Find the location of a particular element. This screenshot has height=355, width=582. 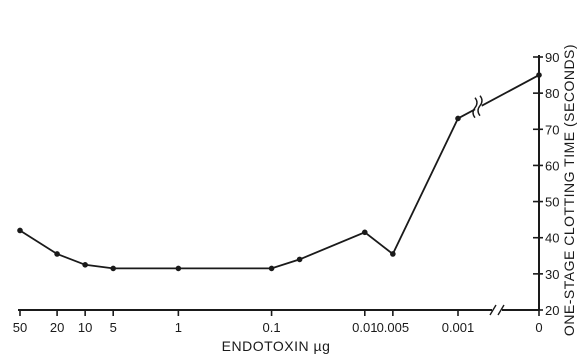

x-tick-label: 0 is located at coordinates (538, 327).